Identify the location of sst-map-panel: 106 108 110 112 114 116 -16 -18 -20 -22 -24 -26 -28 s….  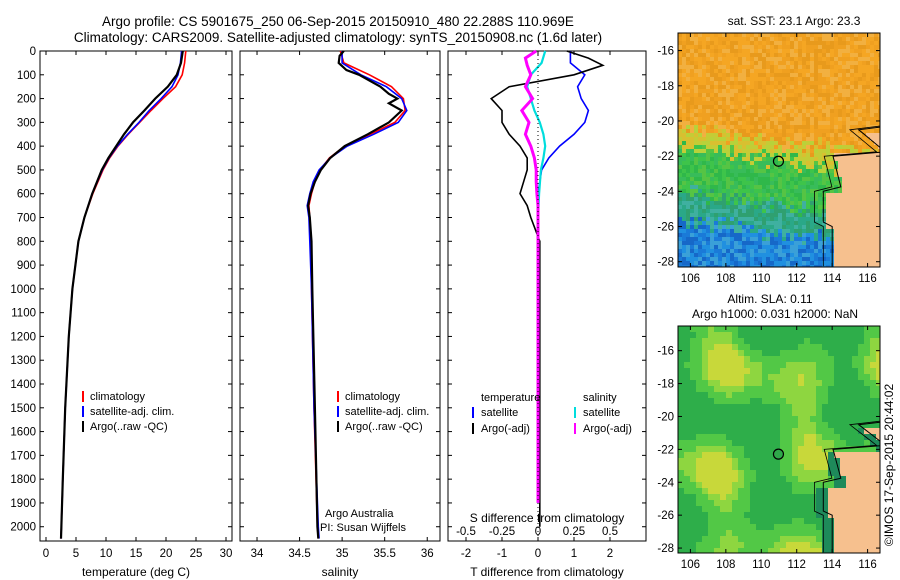
(769, 149).